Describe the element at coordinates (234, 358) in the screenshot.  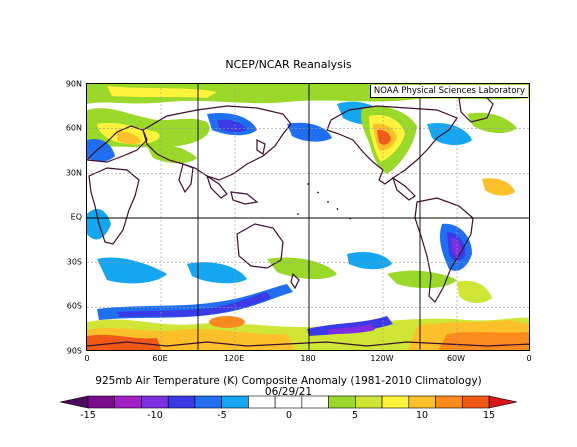
I see `lon-label-120e: 120E` at that location.